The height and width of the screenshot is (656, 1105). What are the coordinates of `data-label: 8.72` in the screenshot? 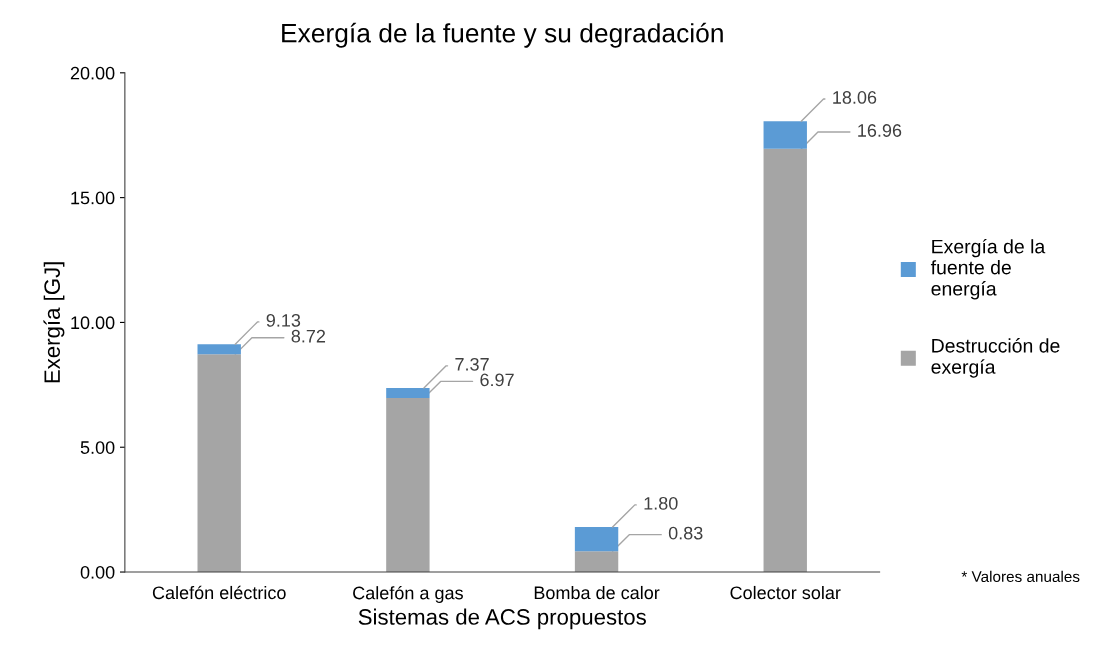 It's located at (308, 336).